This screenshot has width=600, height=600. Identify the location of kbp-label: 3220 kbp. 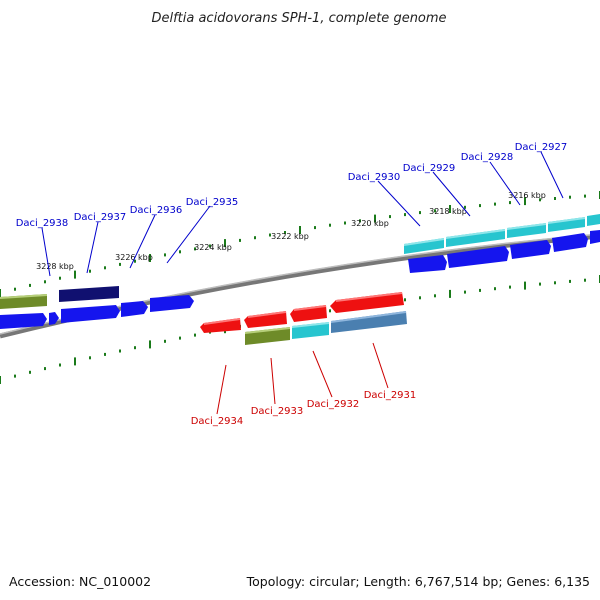
(370, 223).